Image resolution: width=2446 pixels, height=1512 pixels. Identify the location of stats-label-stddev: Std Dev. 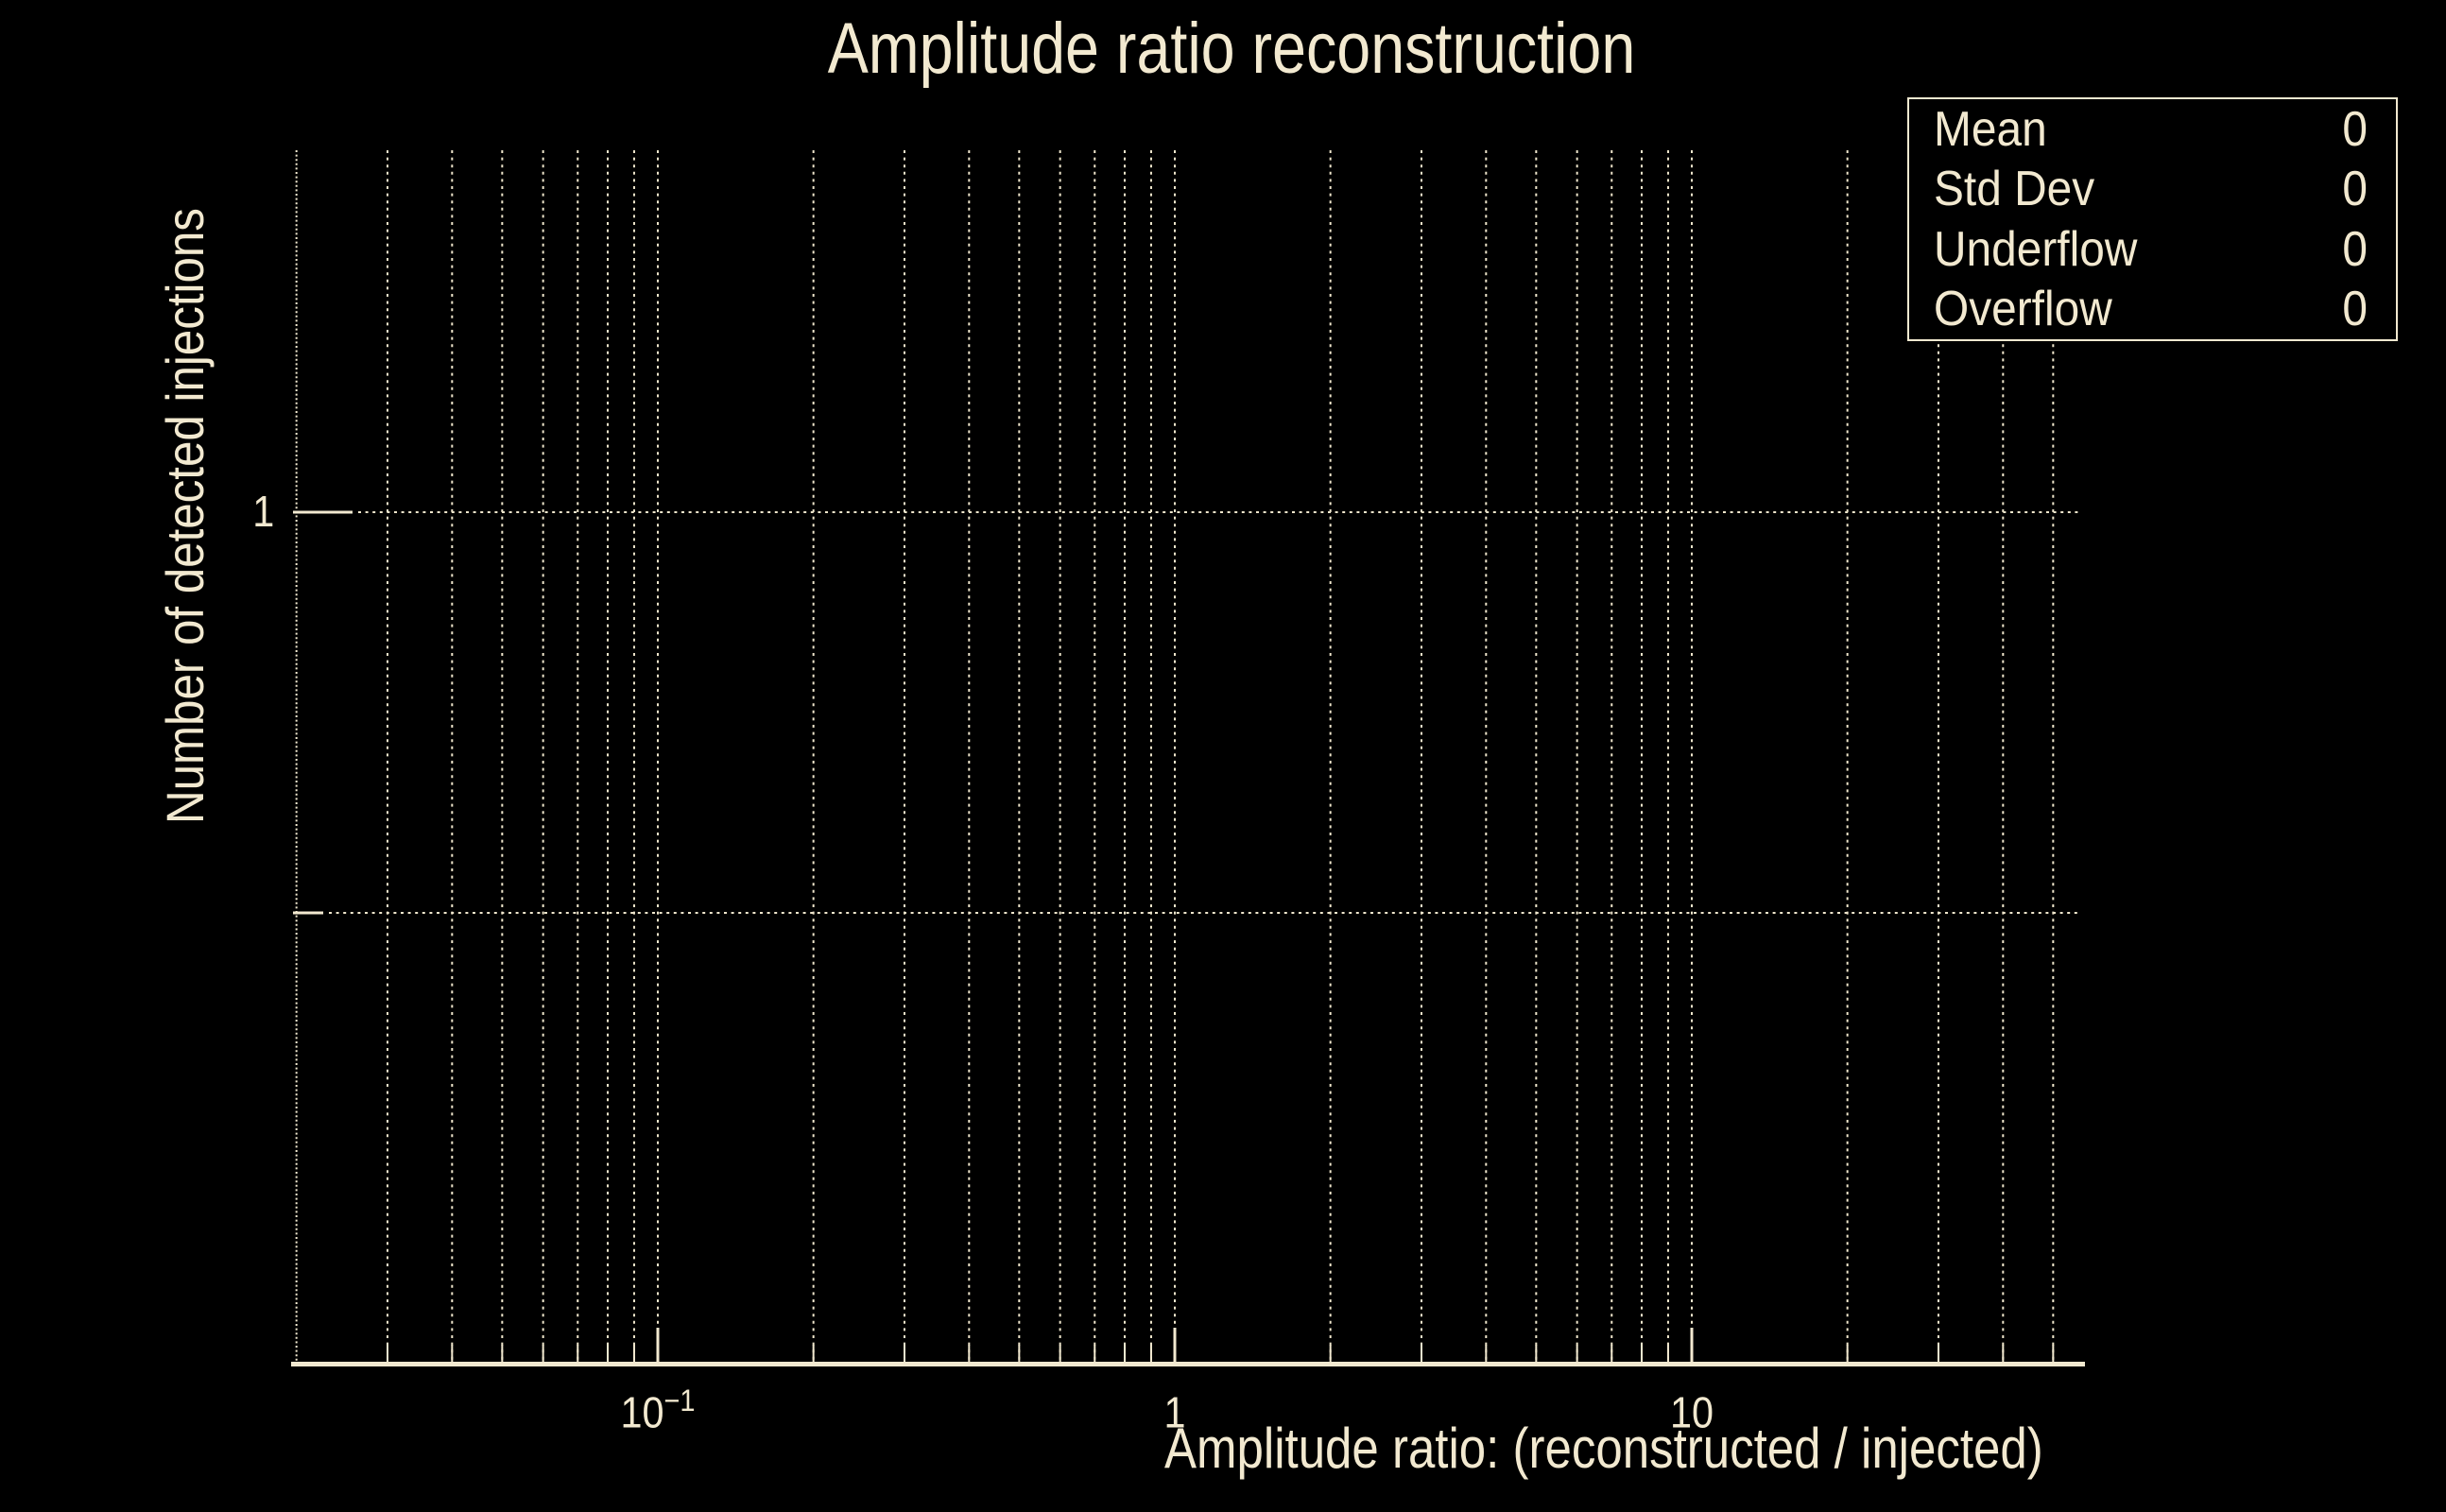
(2014, 189).